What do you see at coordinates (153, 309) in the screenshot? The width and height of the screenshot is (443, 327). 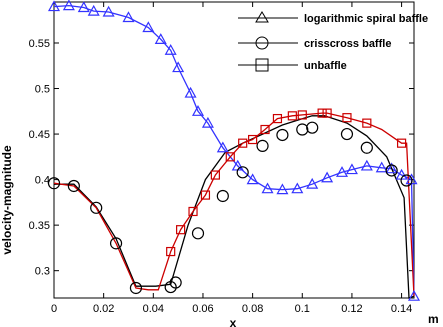 I see `x-tick-label: 0.04` at bounding box center [153, 309].